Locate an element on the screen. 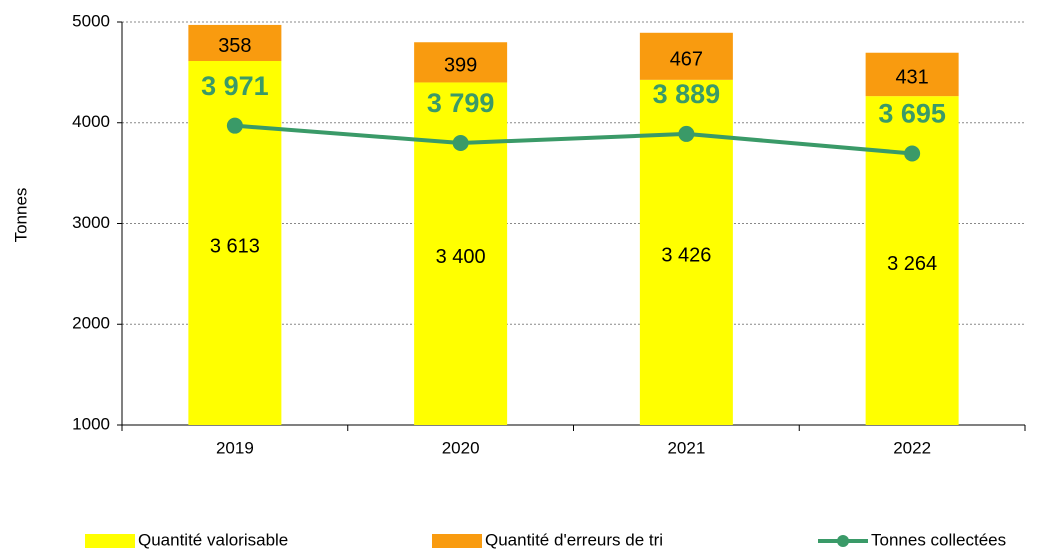 Image resolution: width=1040 pixels, height=551 pixels. bar-value-label: 358 is located at coordinates (234, 46).